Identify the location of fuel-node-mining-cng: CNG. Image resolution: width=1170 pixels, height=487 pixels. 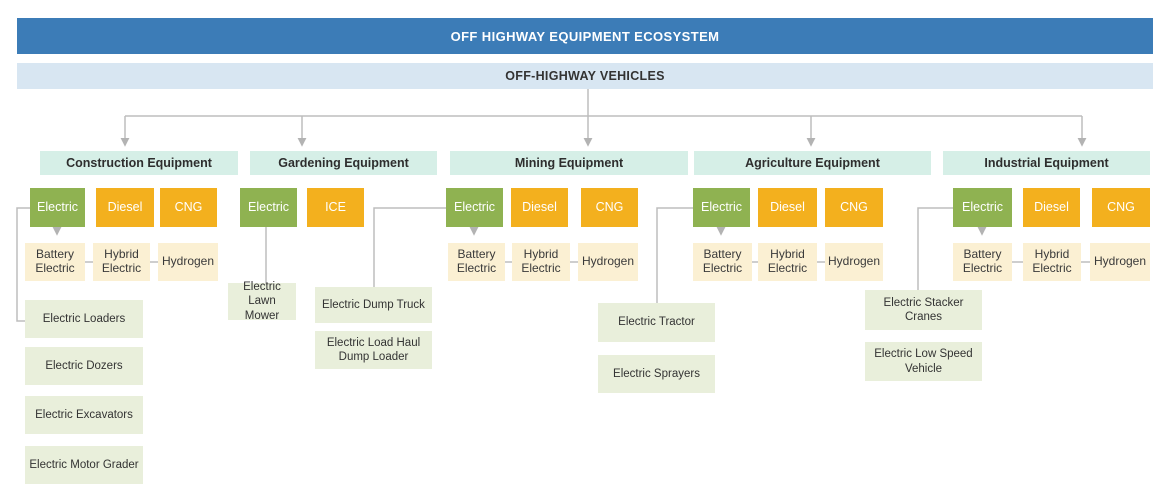
(609, 207).